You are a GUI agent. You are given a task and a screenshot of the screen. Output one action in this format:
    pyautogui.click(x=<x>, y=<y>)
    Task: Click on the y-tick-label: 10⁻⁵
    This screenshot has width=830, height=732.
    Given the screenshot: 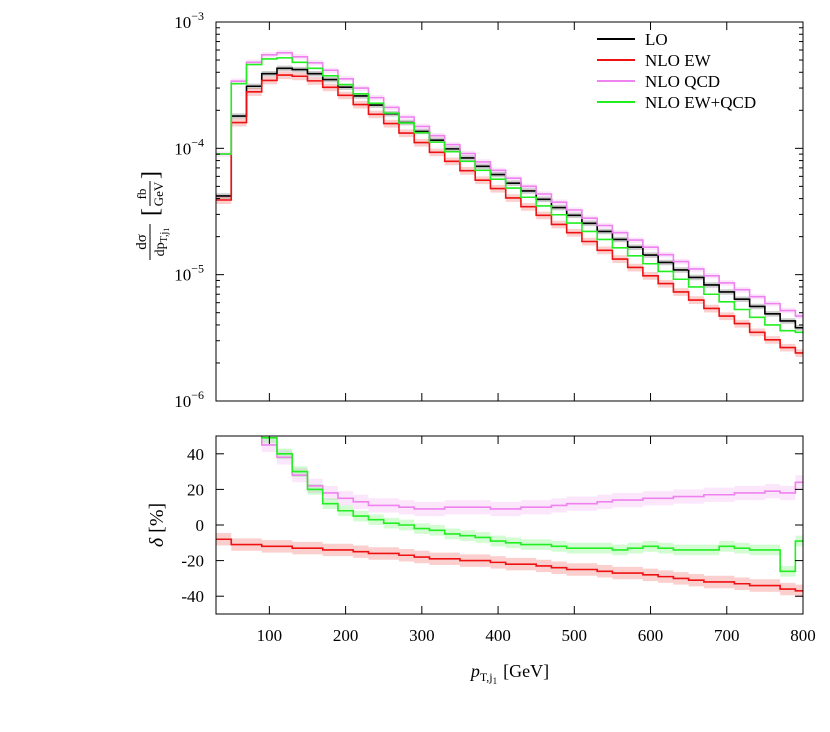 What is the action you would take?
    pyautogui.click(x=189, y=273)
    